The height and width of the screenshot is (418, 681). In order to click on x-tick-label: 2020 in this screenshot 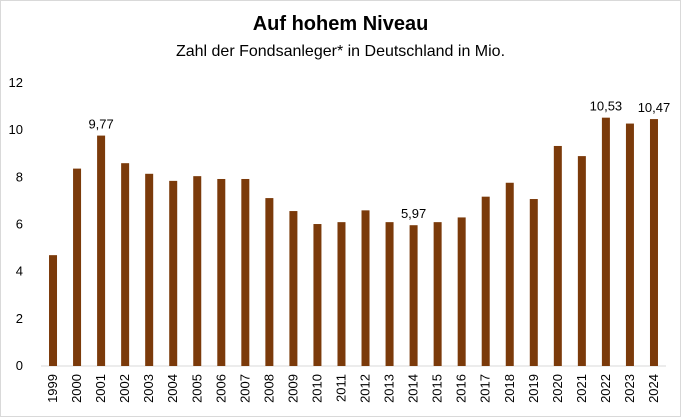, I will do `click(557, 388)`.